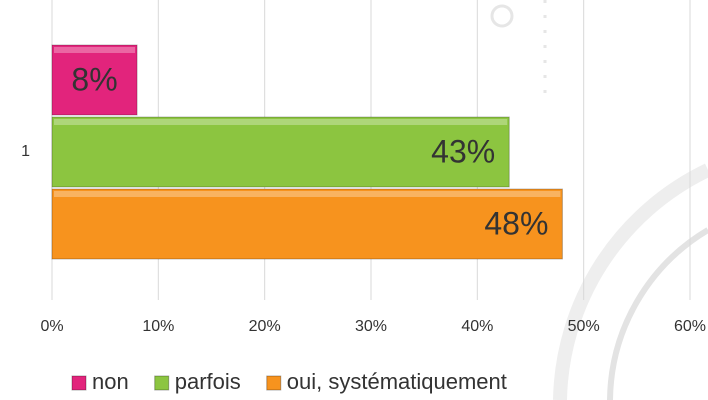  I want to click on x-tick-label: 10%, so click(158, 326).